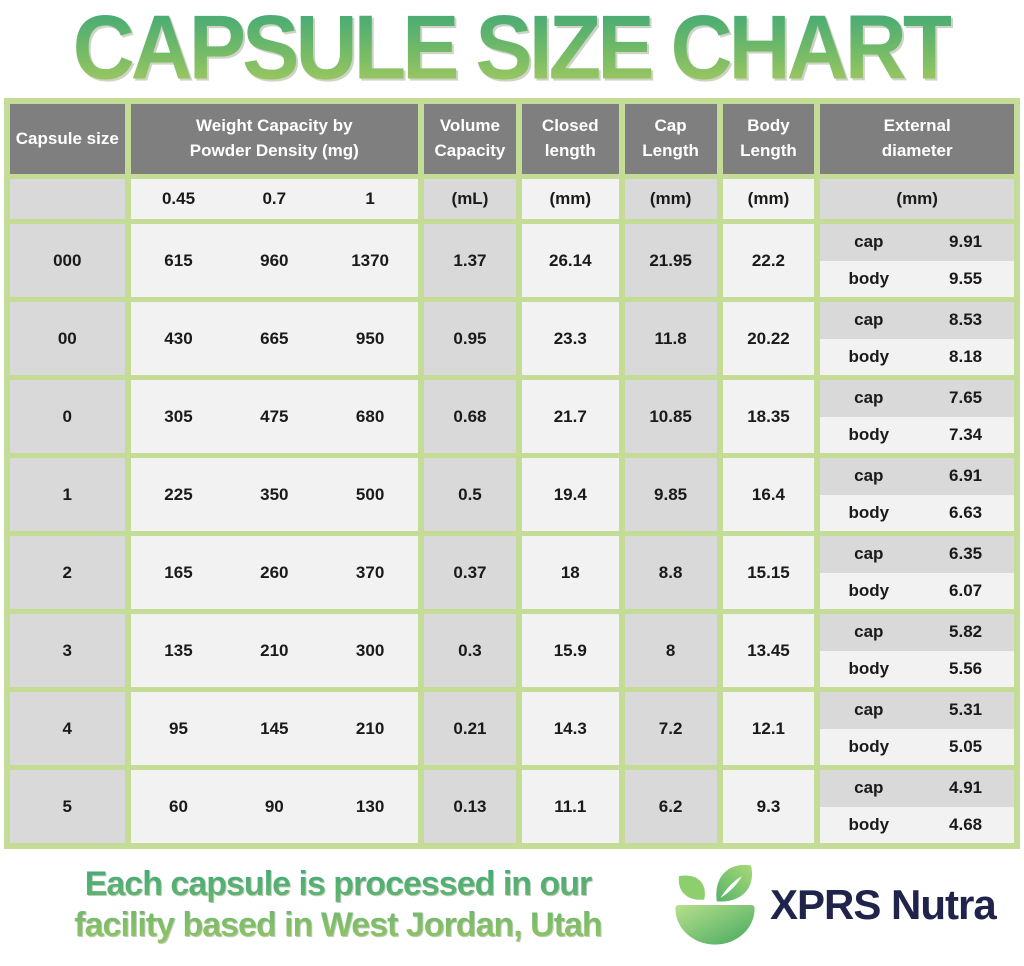 The image size is (1024, 966). I want to click on external-body-subrow: body 6.63, so click(917, 512).